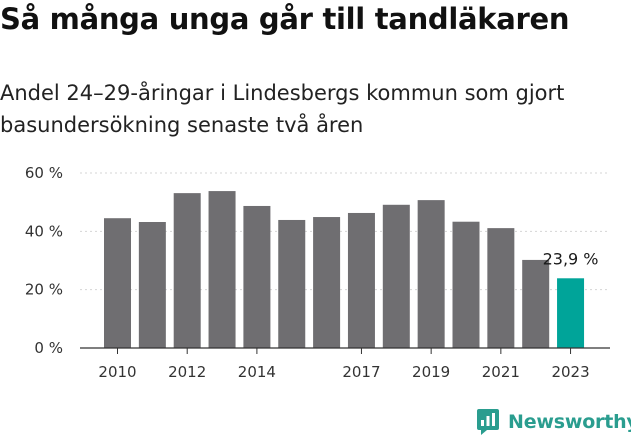 The height and width of the screenshot is (439, 631). I want to click on x-tick-label: 2014, so click(257, 372).